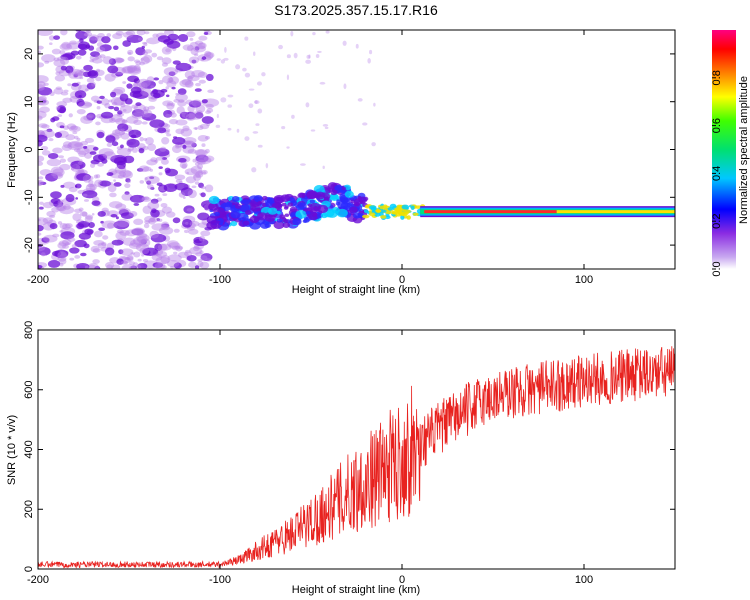 This screenshot has height=600, width=750. Describe the element at coordinates (220, 580) in the screenshot. I see `snr-x-tick-label: -100` at that location.